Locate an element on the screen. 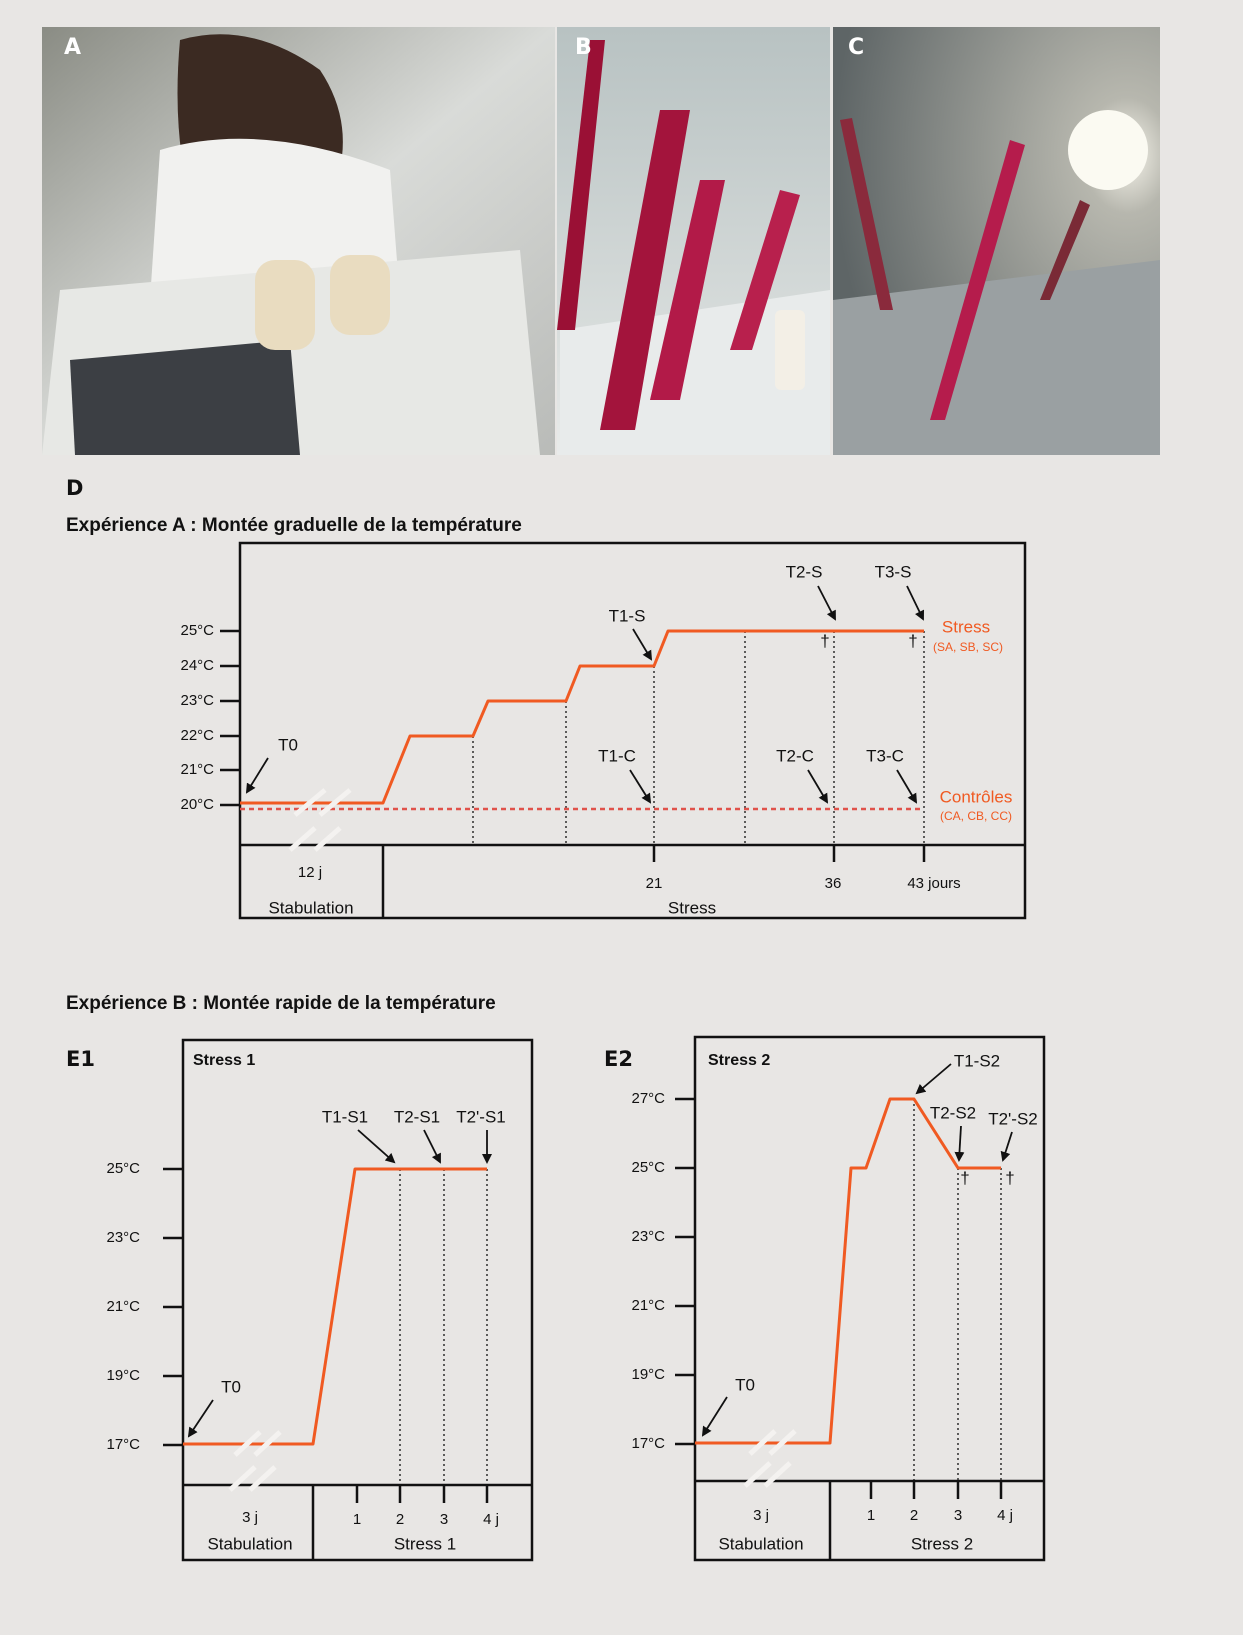 This screenshot has width=1243, height=1635. box-title: Stress 2 is located at coordinates (739, 1060).